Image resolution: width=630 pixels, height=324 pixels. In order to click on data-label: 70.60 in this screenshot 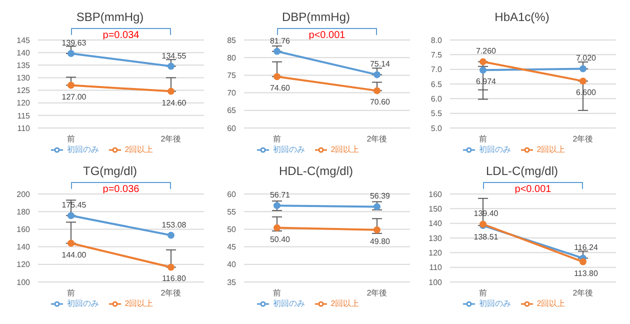, I will do `click(380, 102)`.